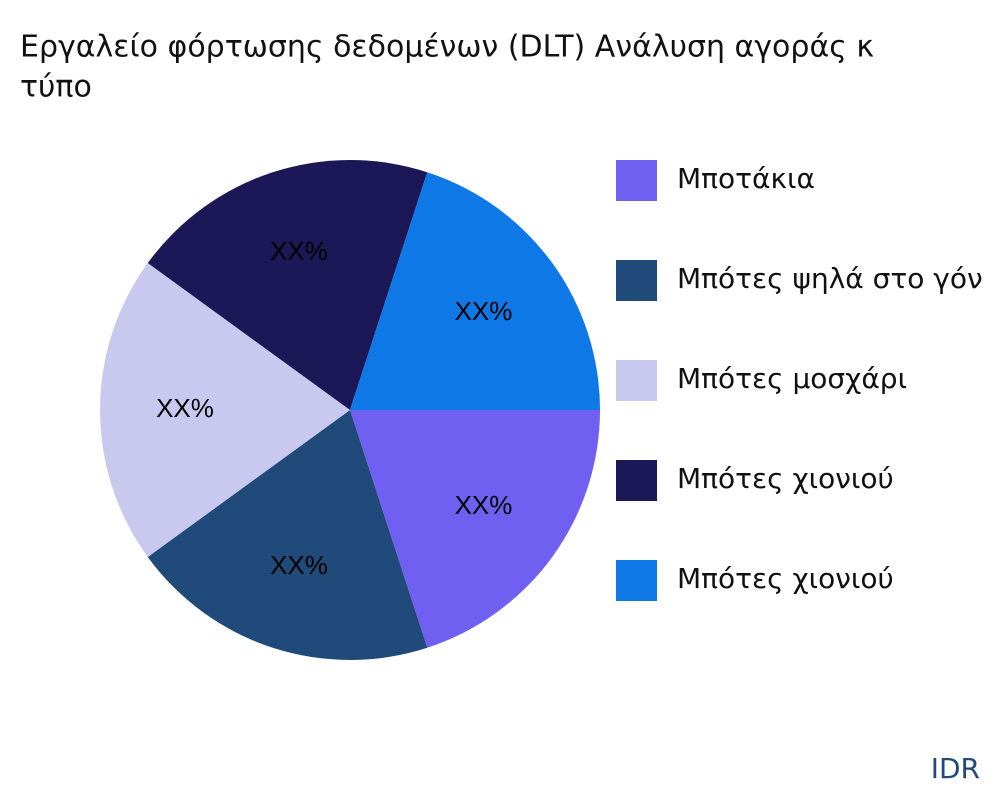 Image resolution: width=1000 pixels, height=800 pixels. I want to click on chart-title: τύπο, so click(56, 87).